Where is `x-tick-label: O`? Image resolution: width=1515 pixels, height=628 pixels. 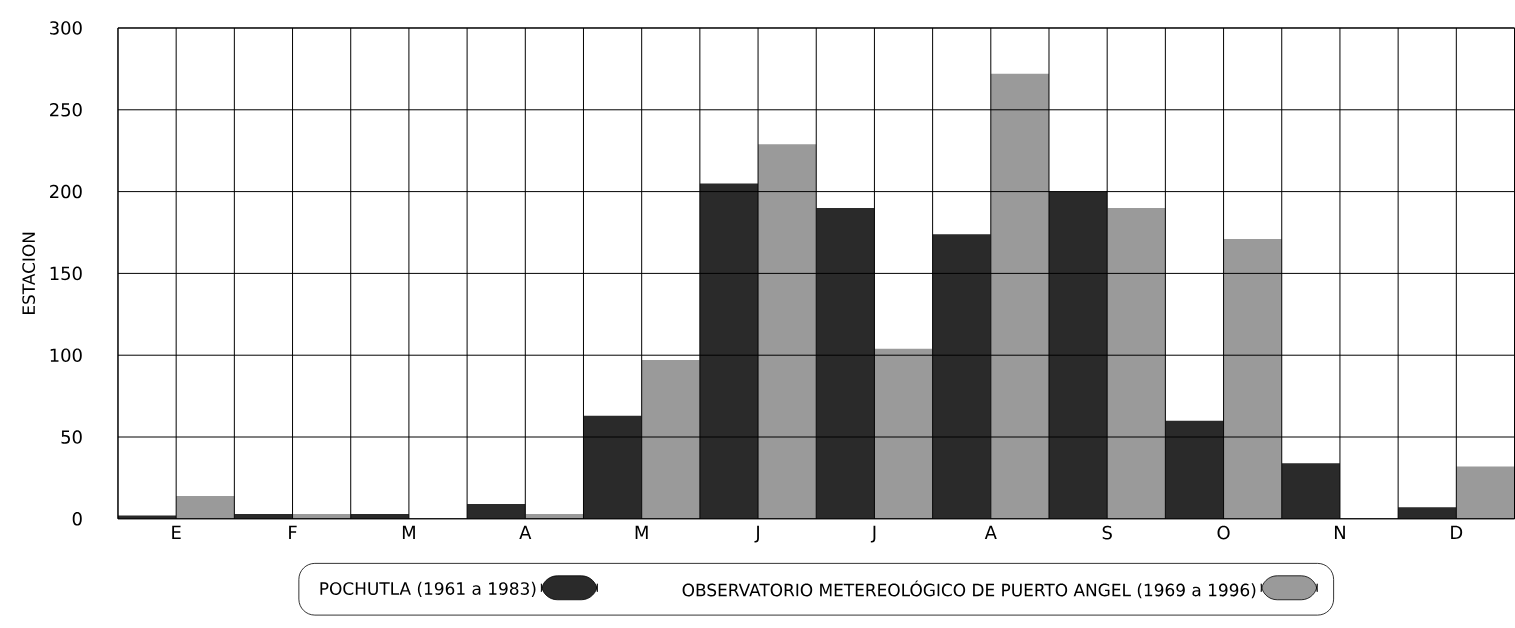
x-tick-label: O is located at coordinates (1223, 532).